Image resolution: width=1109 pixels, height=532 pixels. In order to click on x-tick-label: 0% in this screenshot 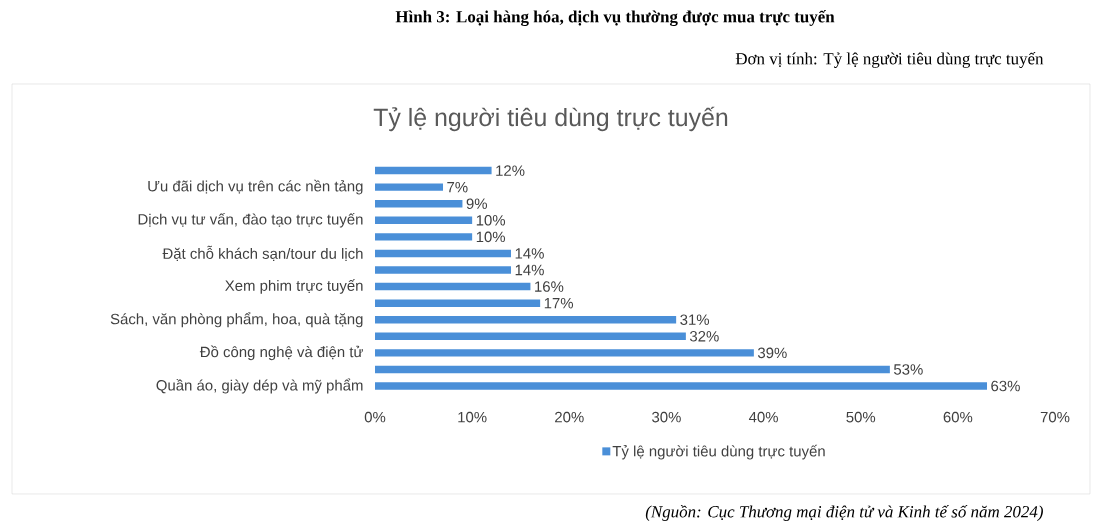, I will do `click(375, 417)`.